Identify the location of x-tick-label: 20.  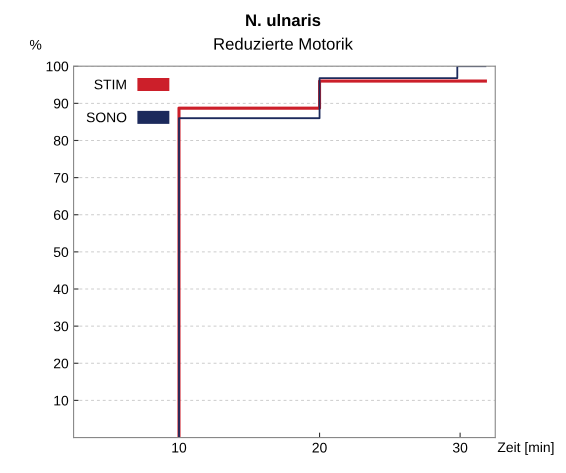
(319, 447).